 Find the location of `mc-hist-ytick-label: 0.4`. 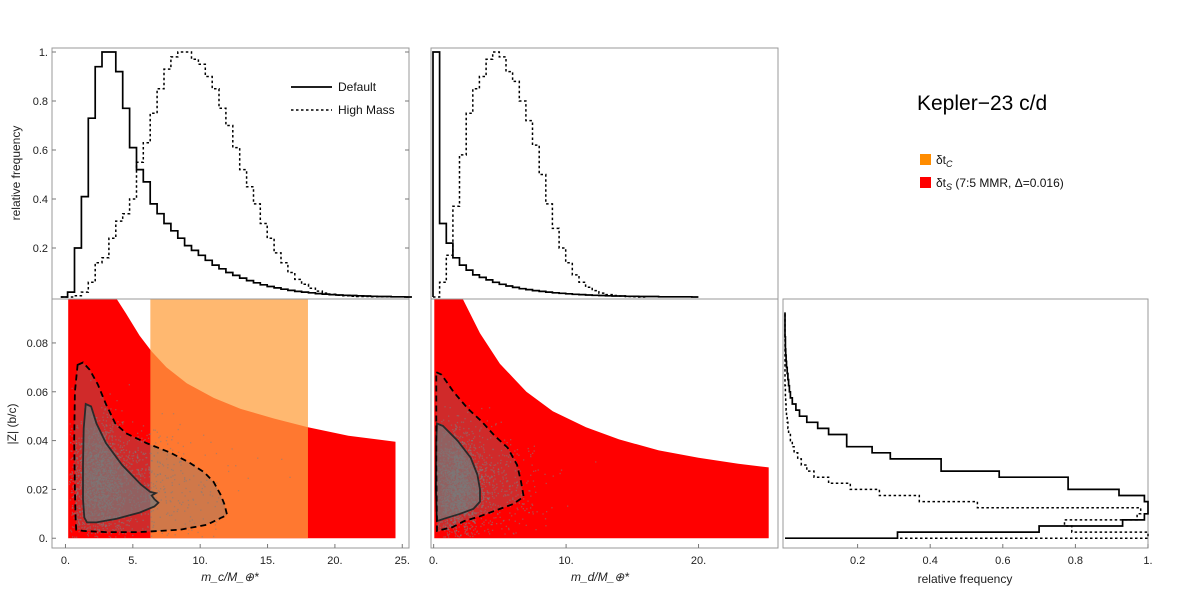

mc-hist-ytick-label: 0.4 is located at coordinates (40, 200).